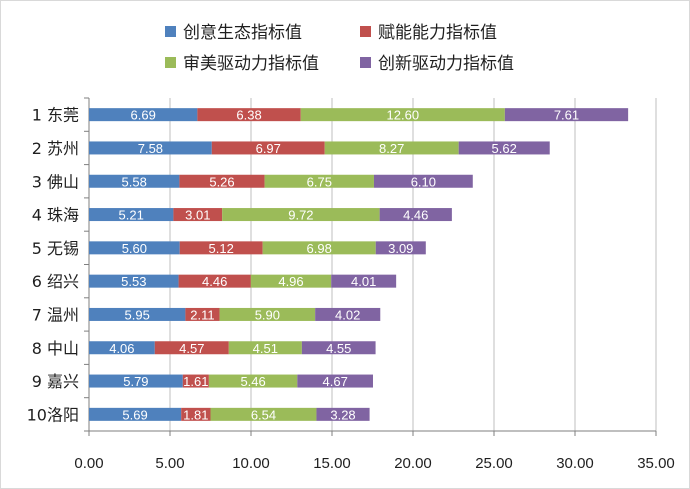 This screenshot has width=690, height=489. Describe the element at coordinates (446, 64) in the screenshot. I see `legend-label-4: 创新驱动力指标值` at that location.